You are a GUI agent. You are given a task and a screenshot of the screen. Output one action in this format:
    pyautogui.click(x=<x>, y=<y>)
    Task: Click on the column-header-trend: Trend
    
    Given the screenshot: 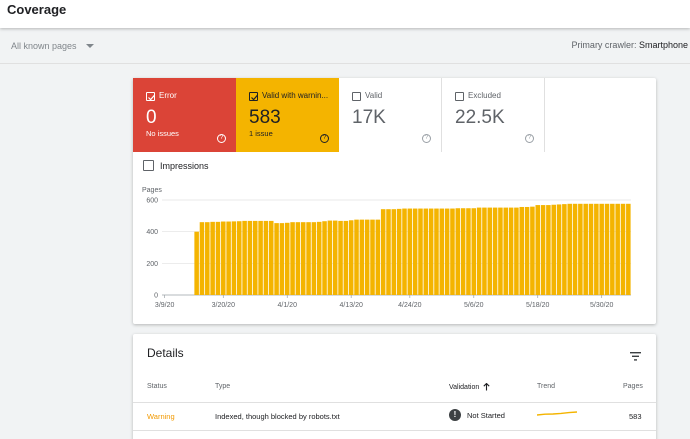 What is the action you would take?
    pyautogui.click(x=546, y=386)
    